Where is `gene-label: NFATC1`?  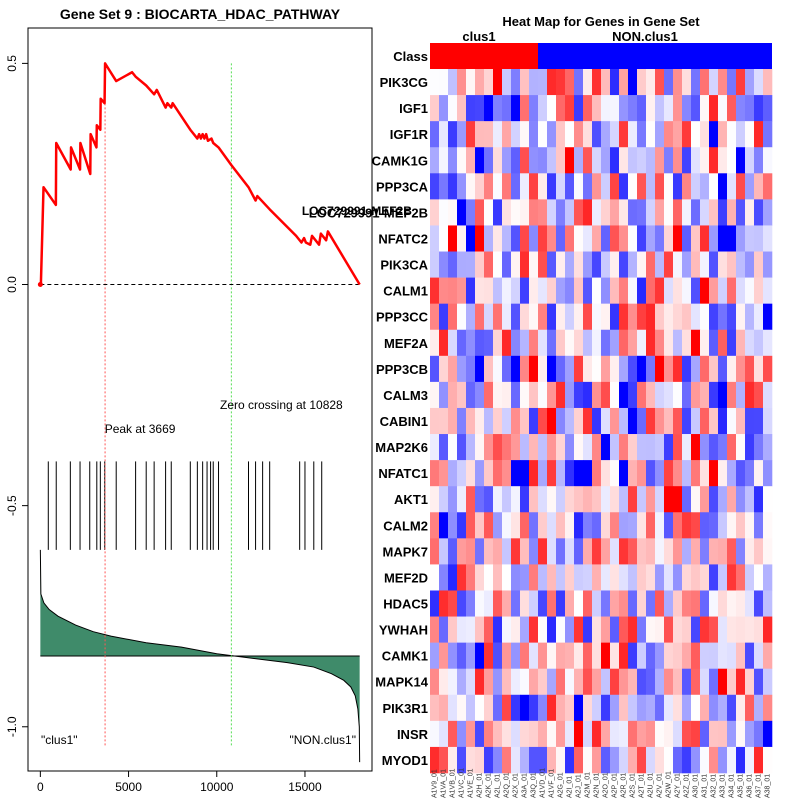 gene-label: NFATC1 is located at coordinates (403, 473).